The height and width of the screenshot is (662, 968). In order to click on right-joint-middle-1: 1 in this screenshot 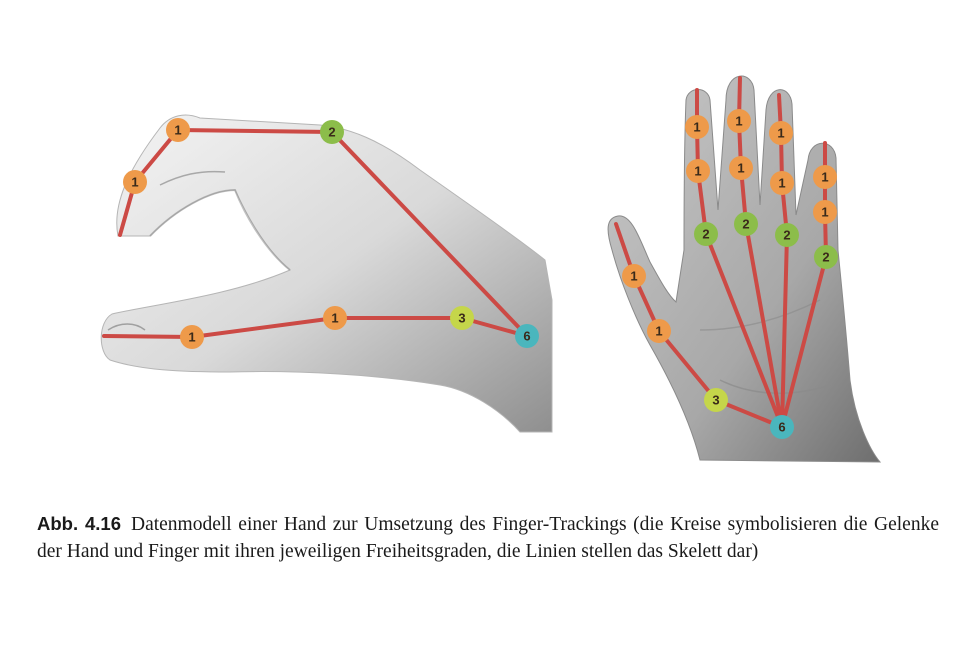, I will do `click(739, 121)`.